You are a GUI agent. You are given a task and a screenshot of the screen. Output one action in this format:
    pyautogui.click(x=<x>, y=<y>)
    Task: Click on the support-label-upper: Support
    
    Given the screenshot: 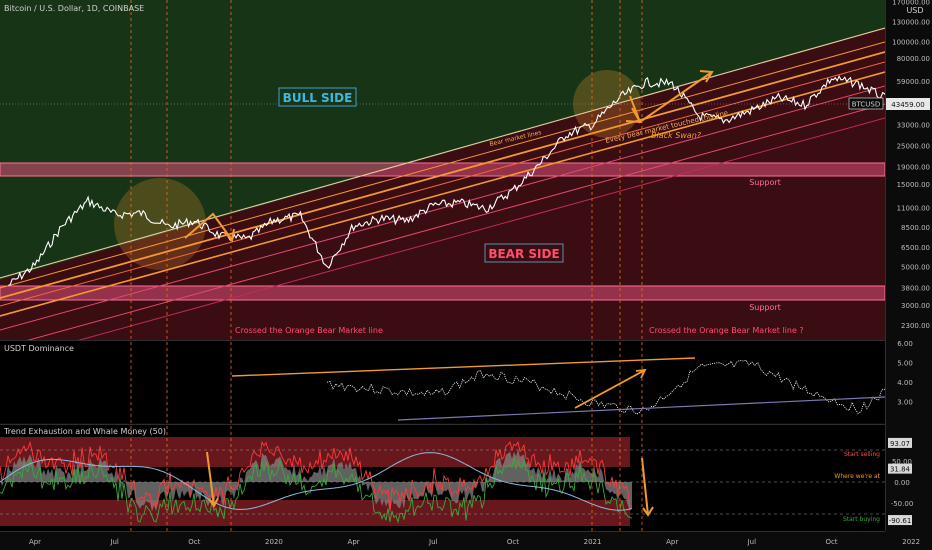 What is the action you would take?
    pyautogui.click(x=765, y=182)
    